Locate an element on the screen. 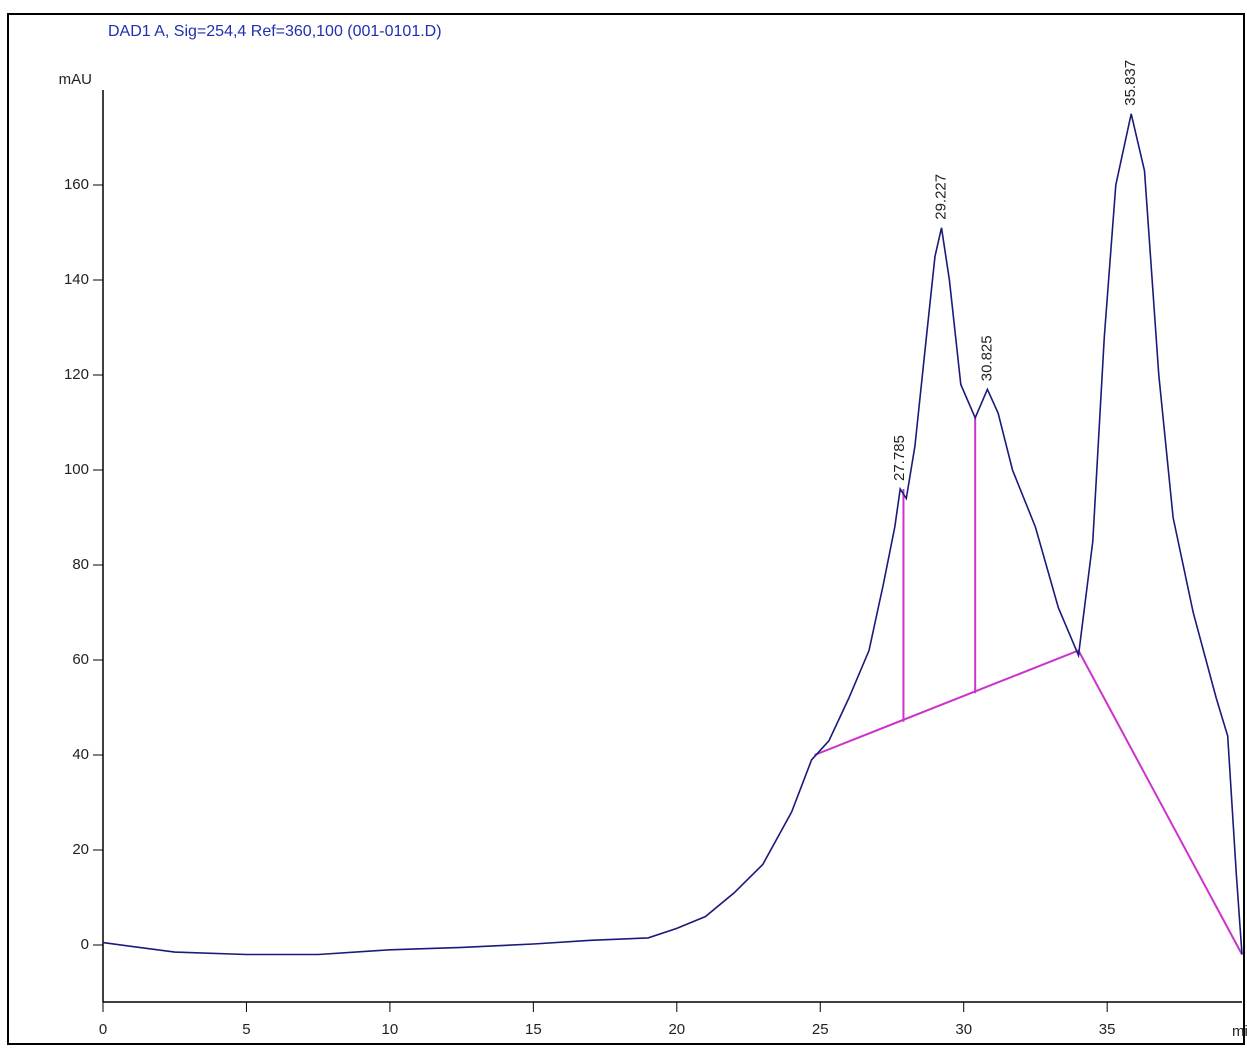  y-tick-label: 80 is located at coordinates (80, 564).